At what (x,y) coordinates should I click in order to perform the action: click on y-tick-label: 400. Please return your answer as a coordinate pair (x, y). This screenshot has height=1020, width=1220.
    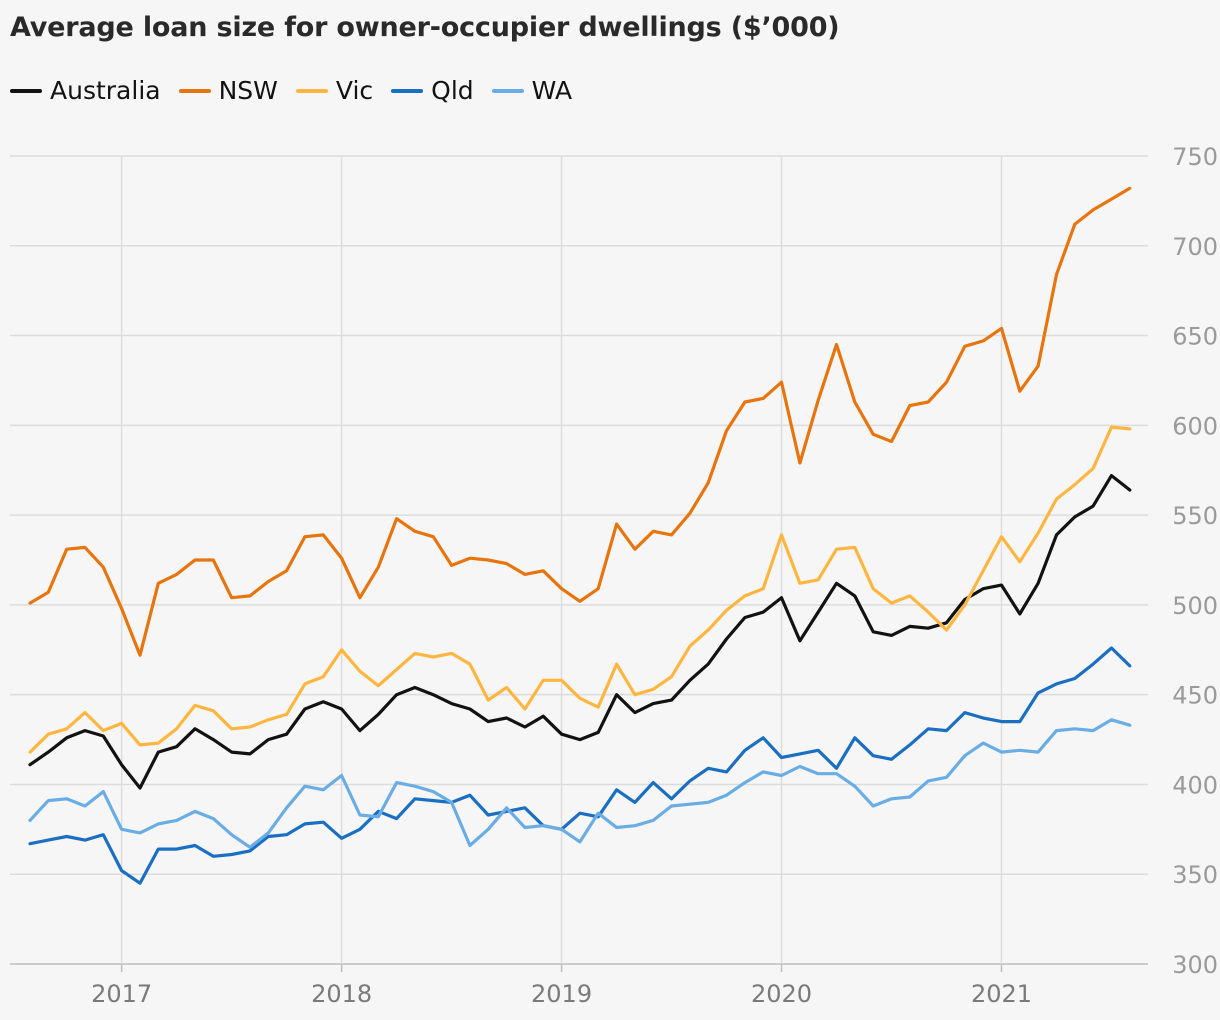
    Looking at the image, I should click on (1195, 785).